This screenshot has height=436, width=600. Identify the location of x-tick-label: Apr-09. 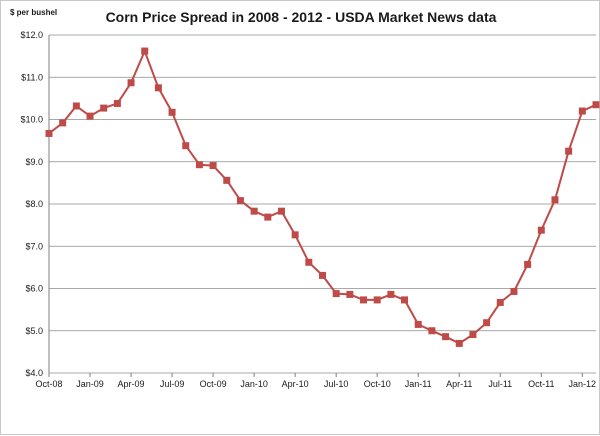
(131, 384).